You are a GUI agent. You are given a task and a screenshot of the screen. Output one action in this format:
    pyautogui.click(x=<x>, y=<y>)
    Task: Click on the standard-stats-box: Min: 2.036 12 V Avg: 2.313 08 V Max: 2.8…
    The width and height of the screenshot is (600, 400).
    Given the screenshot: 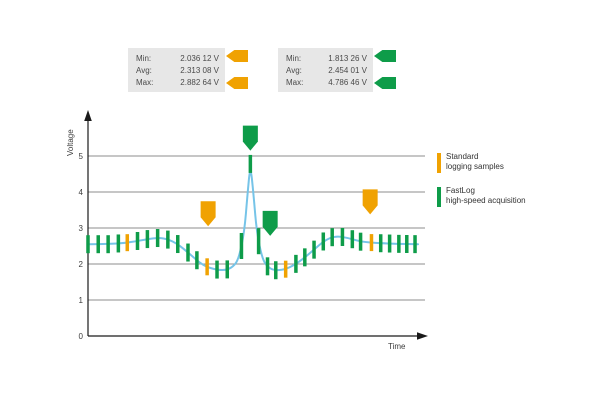 What is the action you would take?
    pyautogui.click(x=176, y=70)
    